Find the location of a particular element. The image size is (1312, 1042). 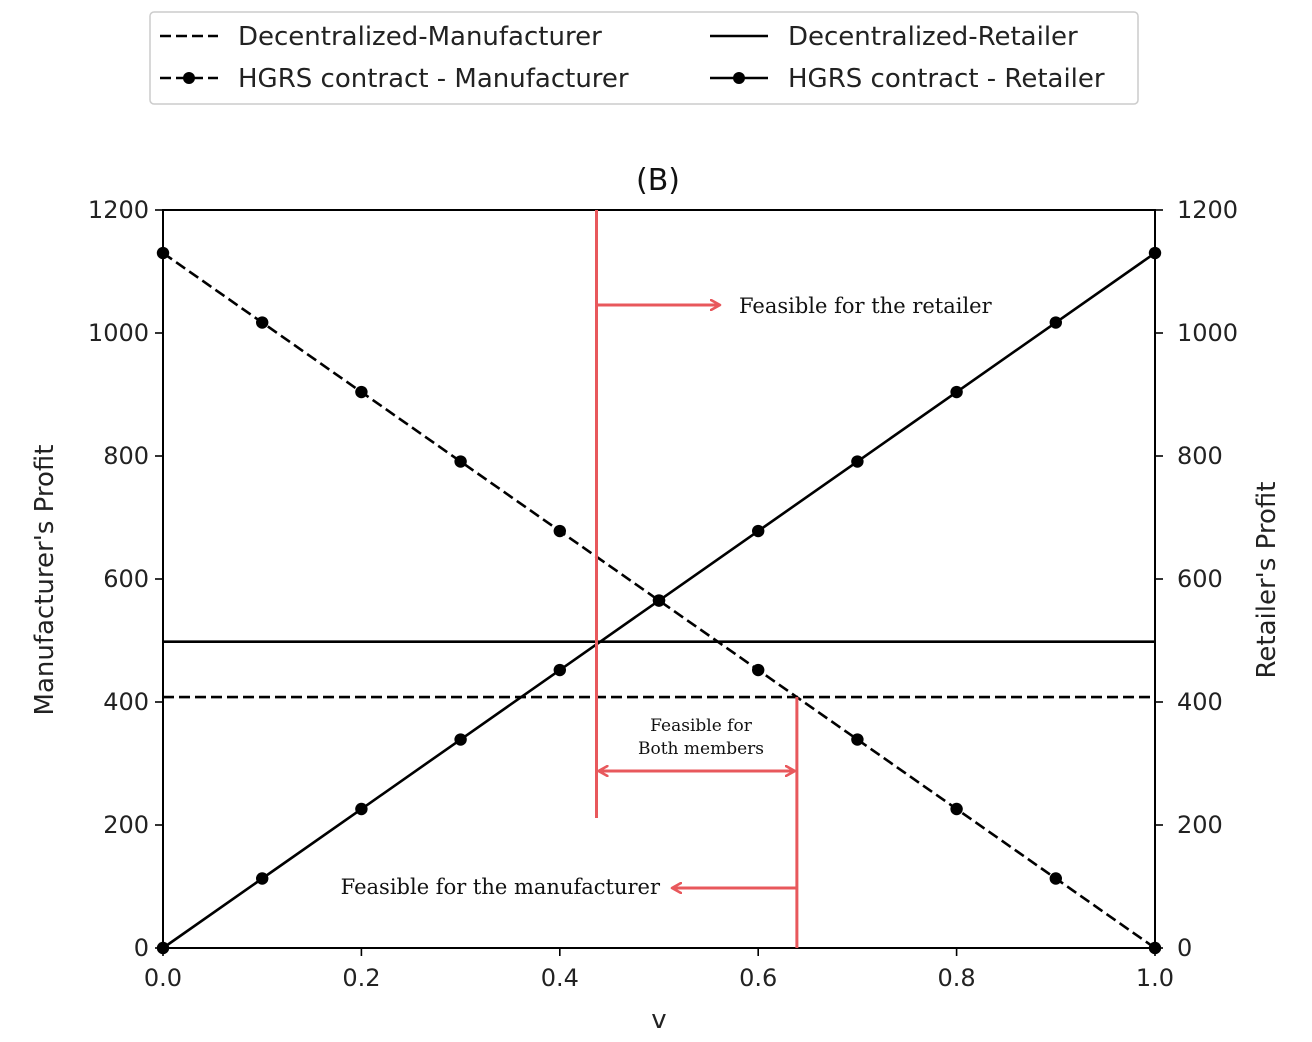

legend-label: Decentralized-Retailer is located at coordinates (933, 37).